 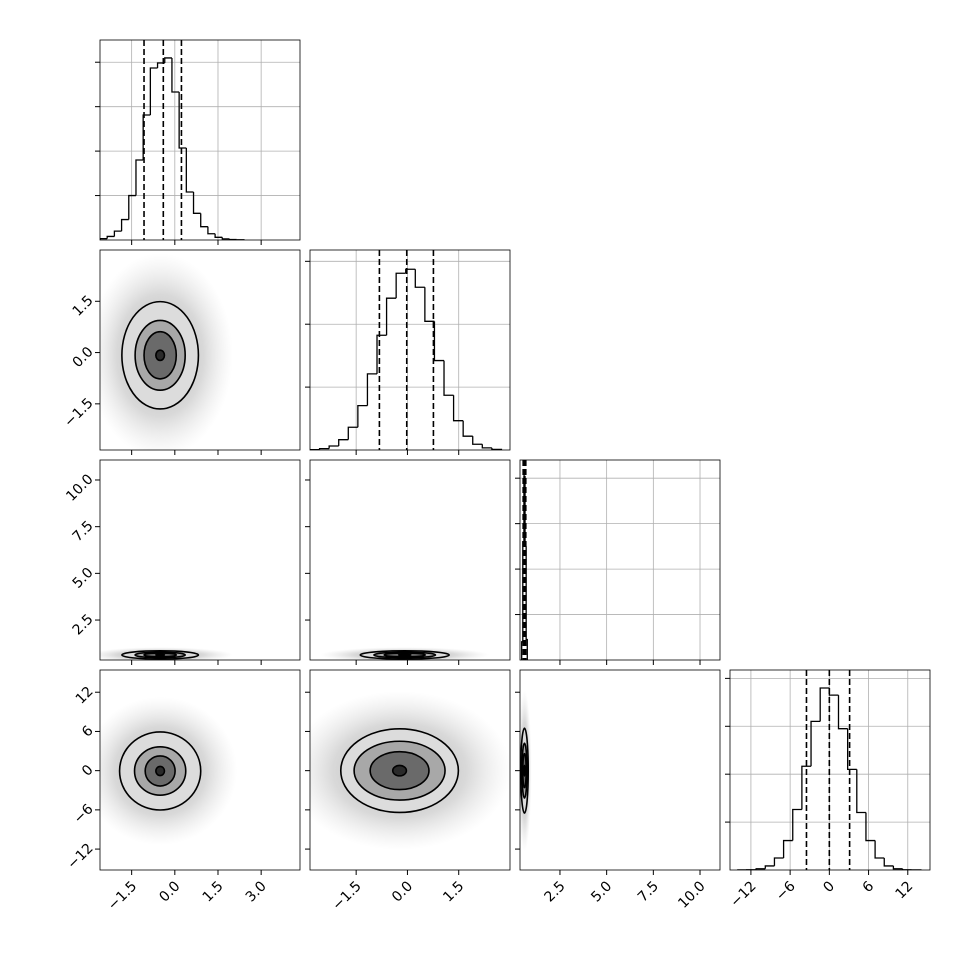 I want to click on y-tick-label: 2.5, so click(x=83, y=624).